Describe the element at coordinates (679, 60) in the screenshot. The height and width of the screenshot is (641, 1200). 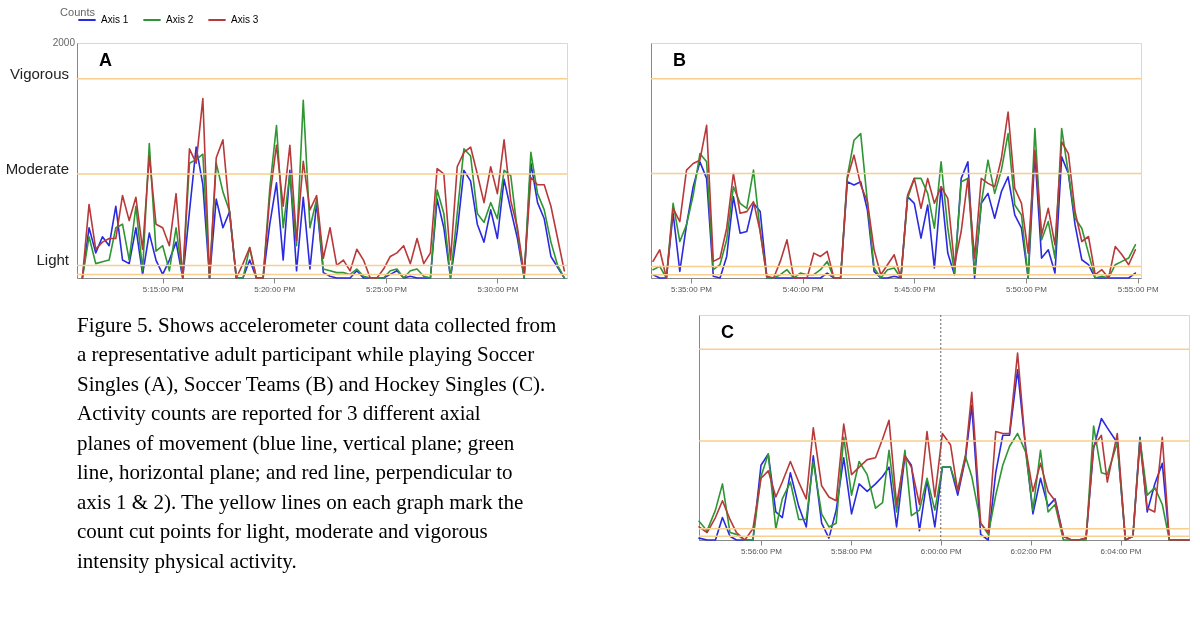
I see `chart-title: B` at that location.